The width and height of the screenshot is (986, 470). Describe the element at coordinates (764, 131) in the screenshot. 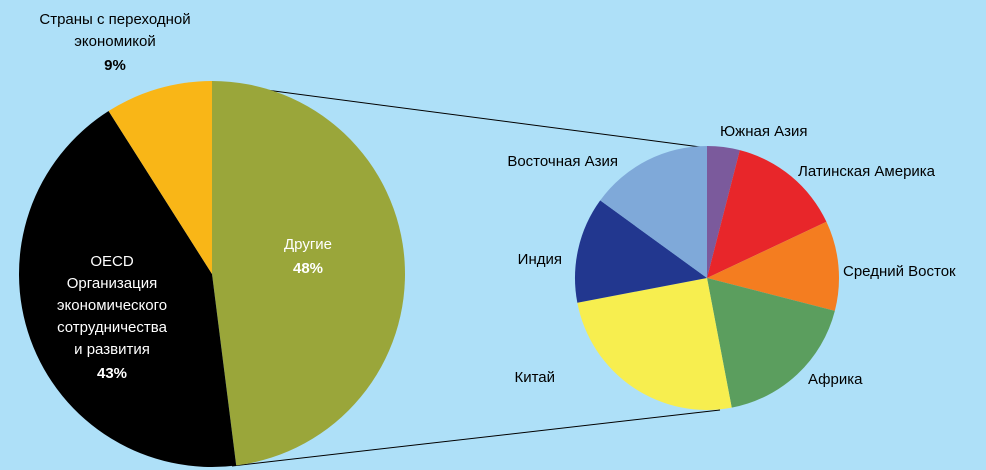

I see `slice-label: Южная Азия` at that location.